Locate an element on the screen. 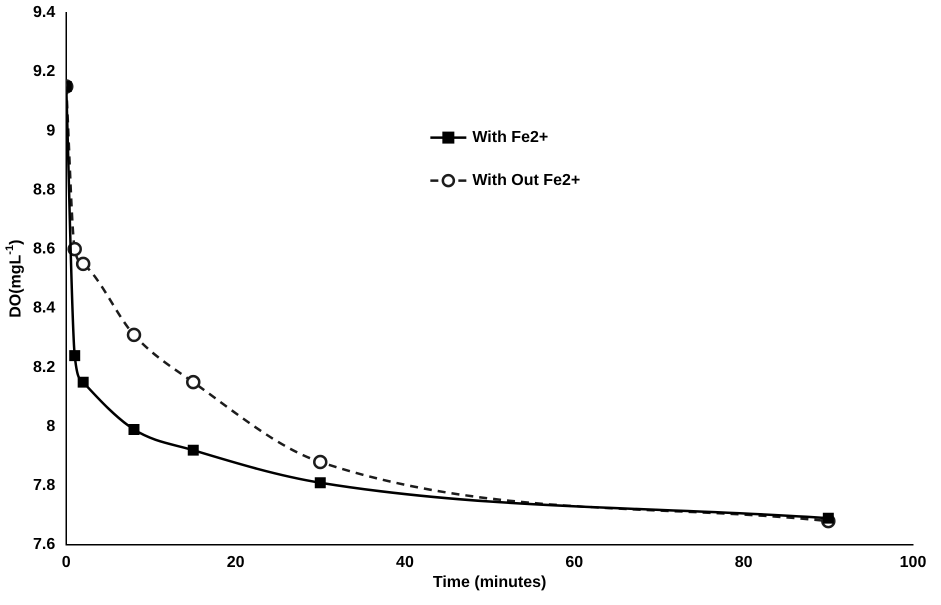 This screenshot has height=605, width=941. y-tick-label: 9 is located at coordinates (51, 131).